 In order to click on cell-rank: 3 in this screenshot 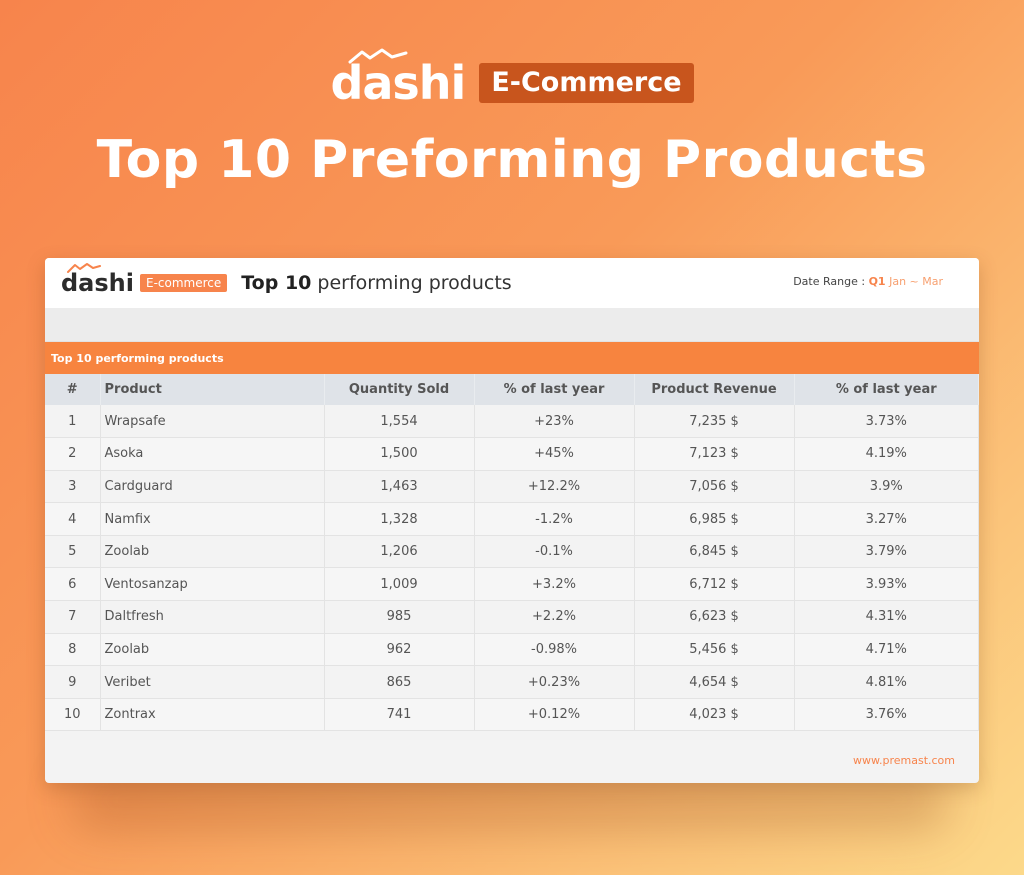, I will do `click(73, 487)`.